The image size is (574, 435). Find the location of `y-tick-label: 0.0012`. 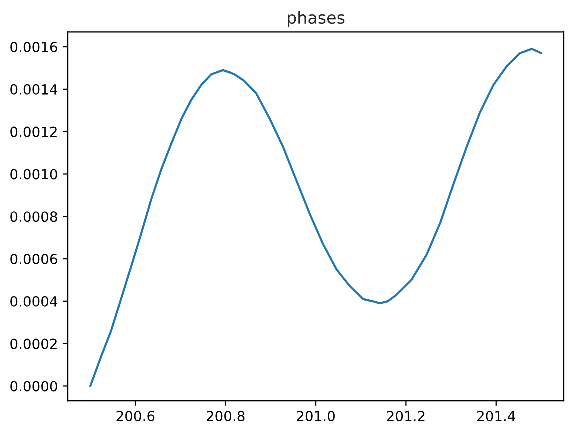

y-tick-label: 0.0012 is located at coordinates (33, 132).